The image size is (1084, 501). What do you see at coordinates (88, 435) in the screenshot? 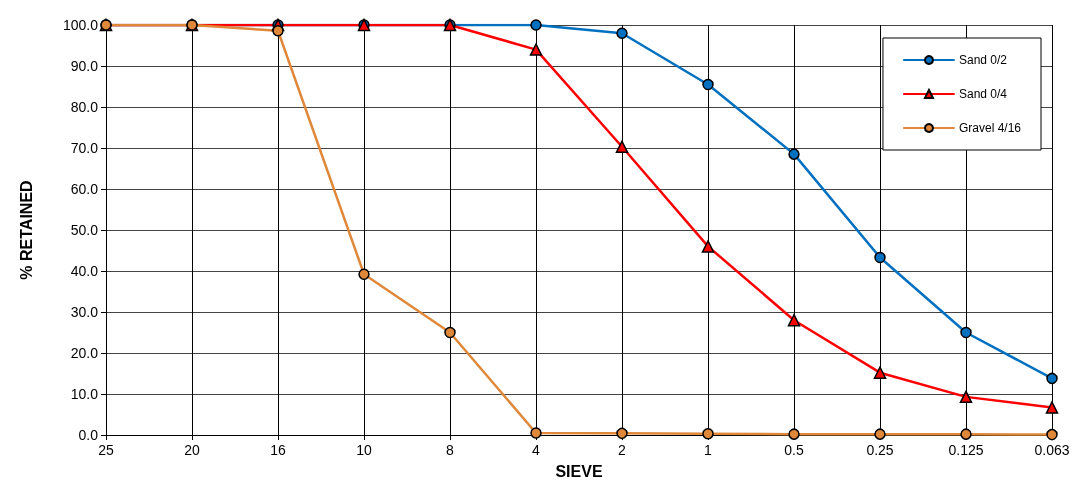
I see `y-tick-label: 0.0` at bounding box center [88, 435].